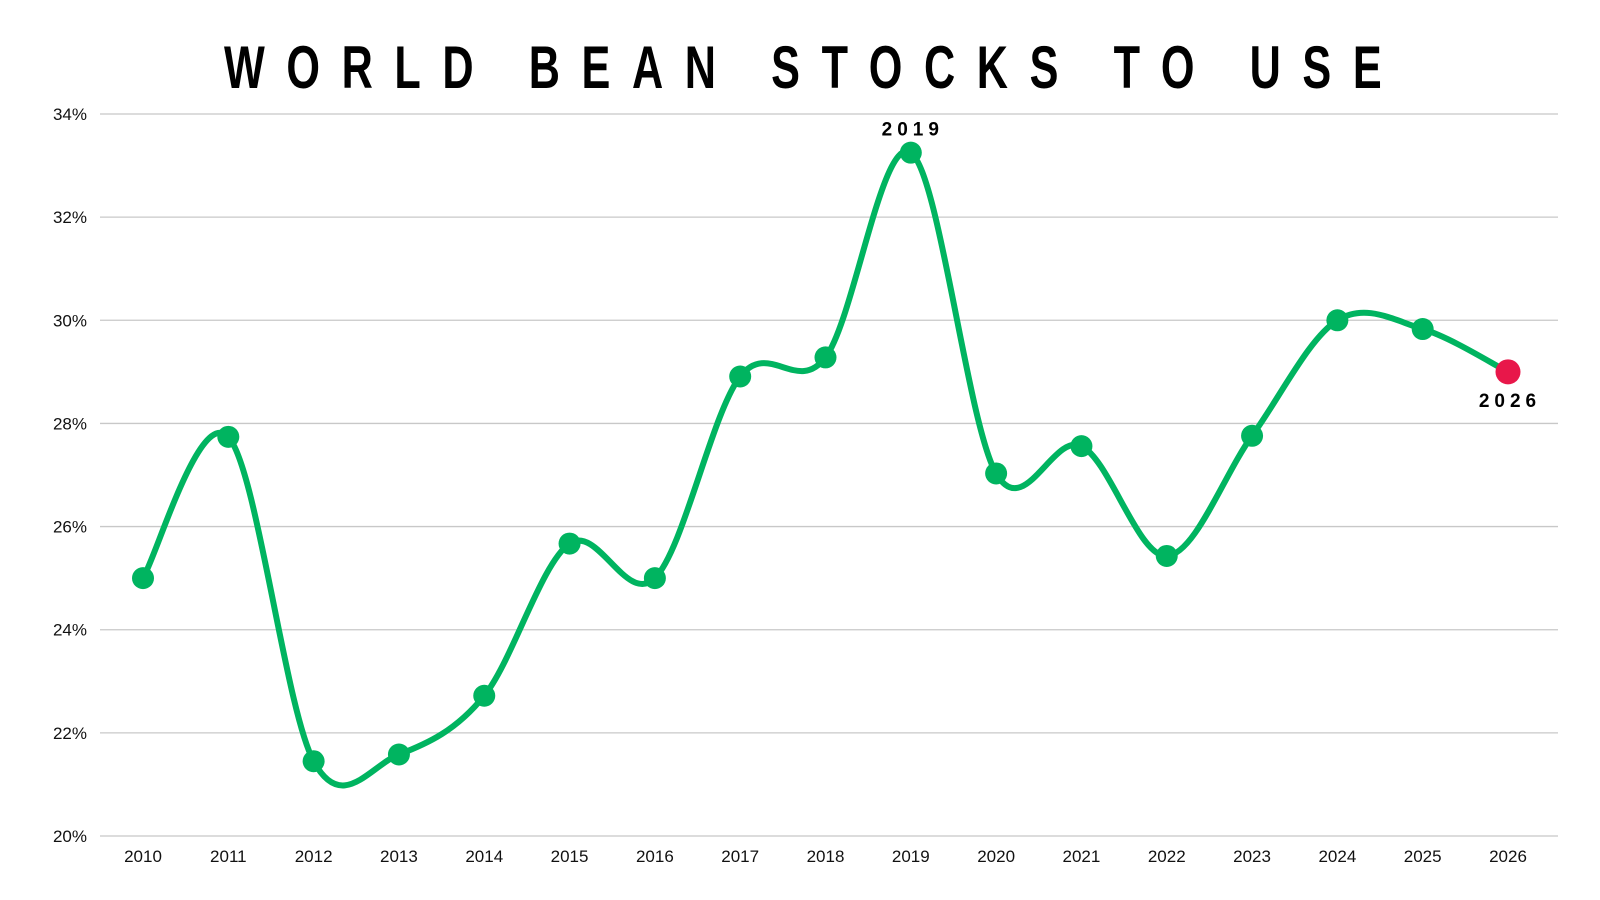 This screenshot has height=900, width=1600. What do you see at coordinates (1510, 401) in the screenshot?
I see `point-annotation: 2026` at bounding box center [1510, 401].